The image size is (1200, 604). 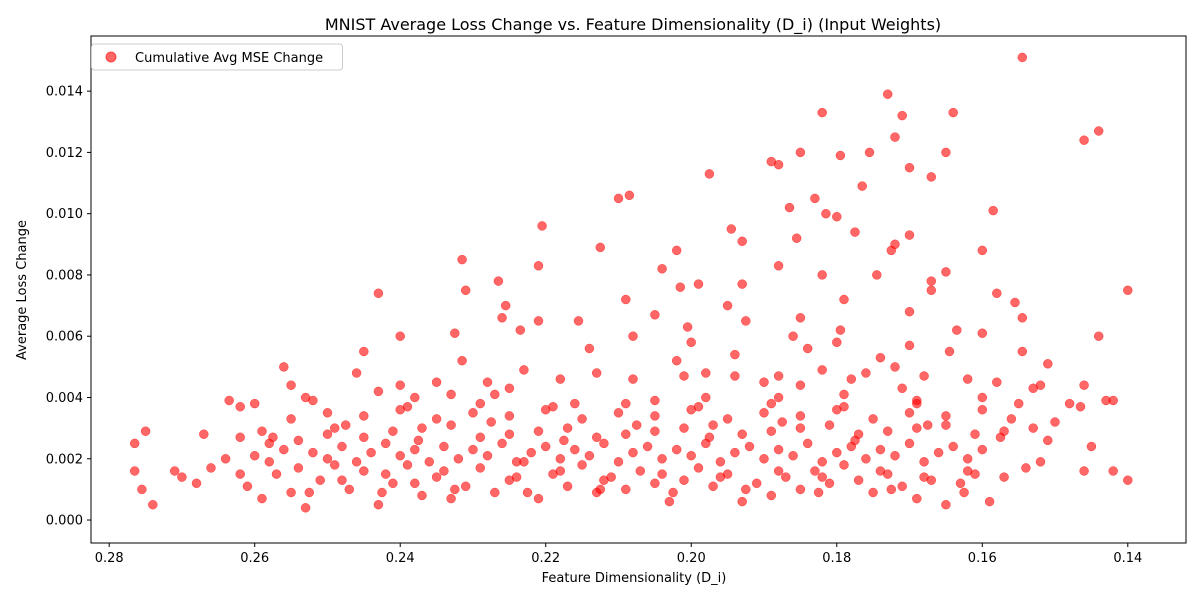 I want to click on legend-box, so click(x=217, y=57).